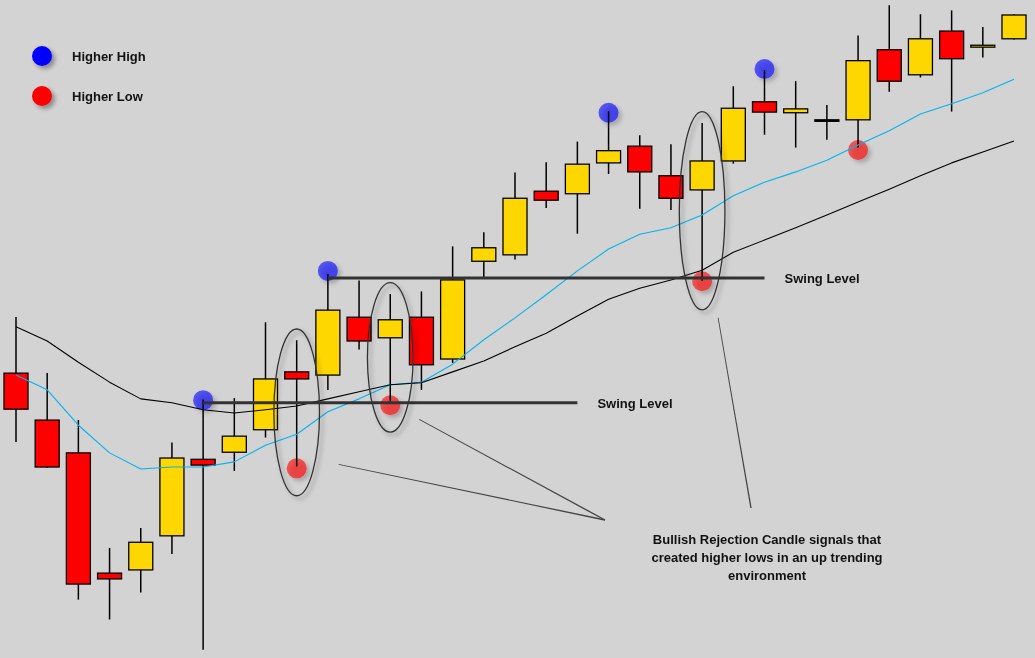  What do you see at coordinates (108, 96) in the screenshot?
I see `legend-label: Higher Low` at bounding box center [108, 96].